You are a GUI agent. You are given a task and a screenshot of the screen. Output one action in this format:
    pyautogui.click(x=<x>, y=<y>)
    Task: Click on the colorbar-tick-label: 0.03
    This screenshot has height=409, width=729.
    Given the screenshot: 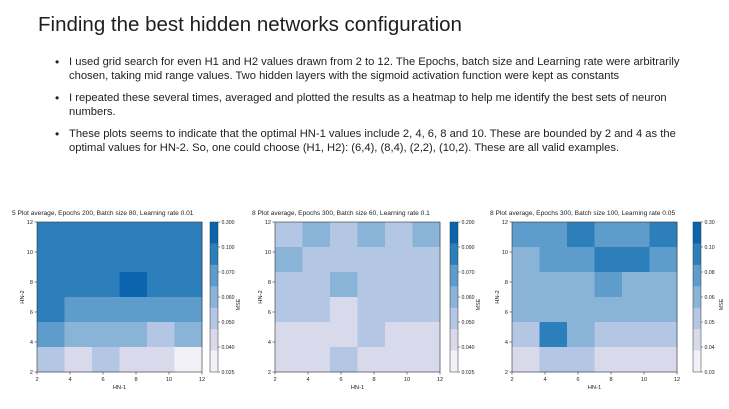 What is the action you would take?
    pyautogui.click(x=710, y=373)
    